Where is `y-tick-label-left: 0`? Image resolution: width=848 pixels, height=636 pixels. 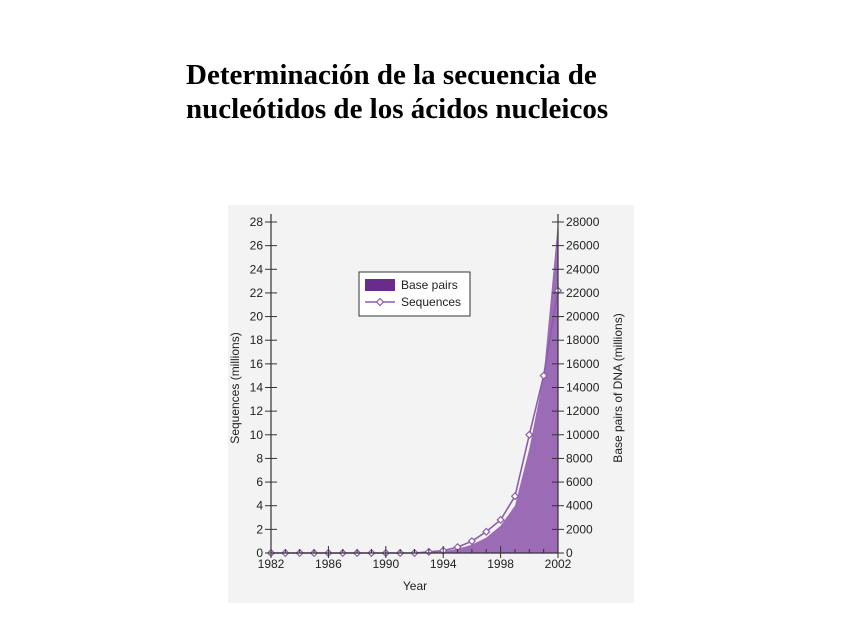 y-tick-label-left: 0 is located at coordinates (259, 553).